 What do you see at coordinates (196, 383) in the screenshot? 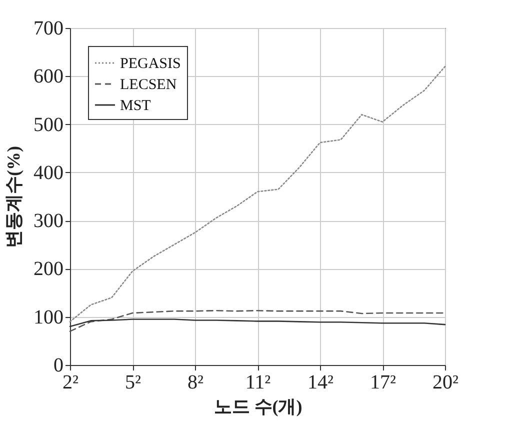
I see `x-tick-label: 8²` at bounding box center [196, 383].